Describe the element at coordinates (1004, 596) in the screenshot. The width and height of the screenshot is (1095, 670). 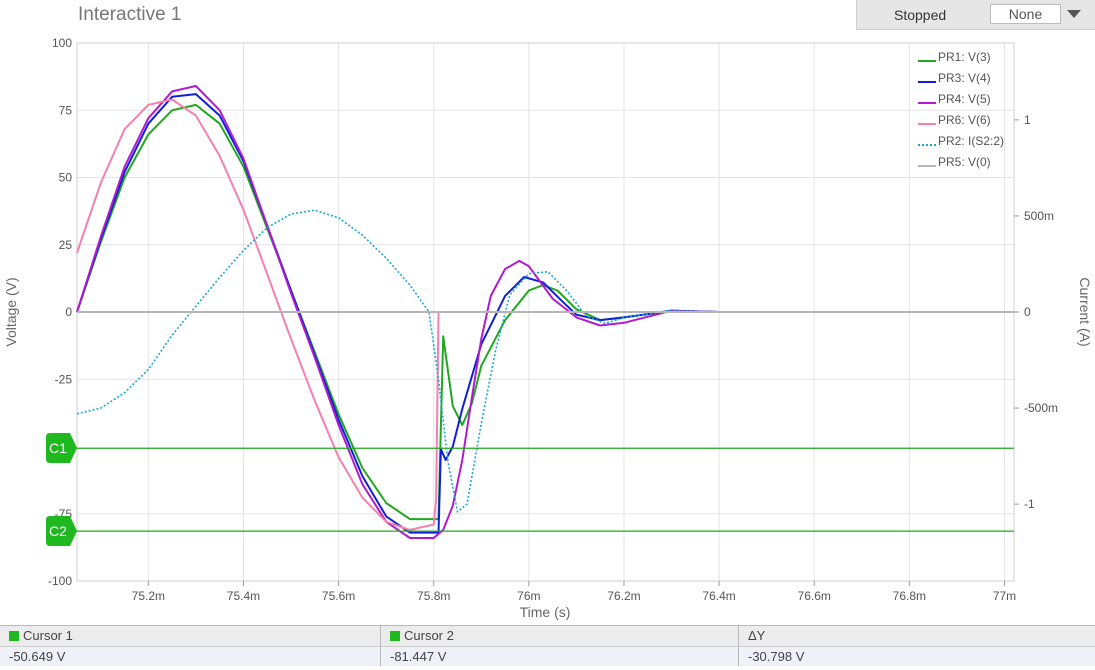
I see `x-tick-label: 77m` at that location.